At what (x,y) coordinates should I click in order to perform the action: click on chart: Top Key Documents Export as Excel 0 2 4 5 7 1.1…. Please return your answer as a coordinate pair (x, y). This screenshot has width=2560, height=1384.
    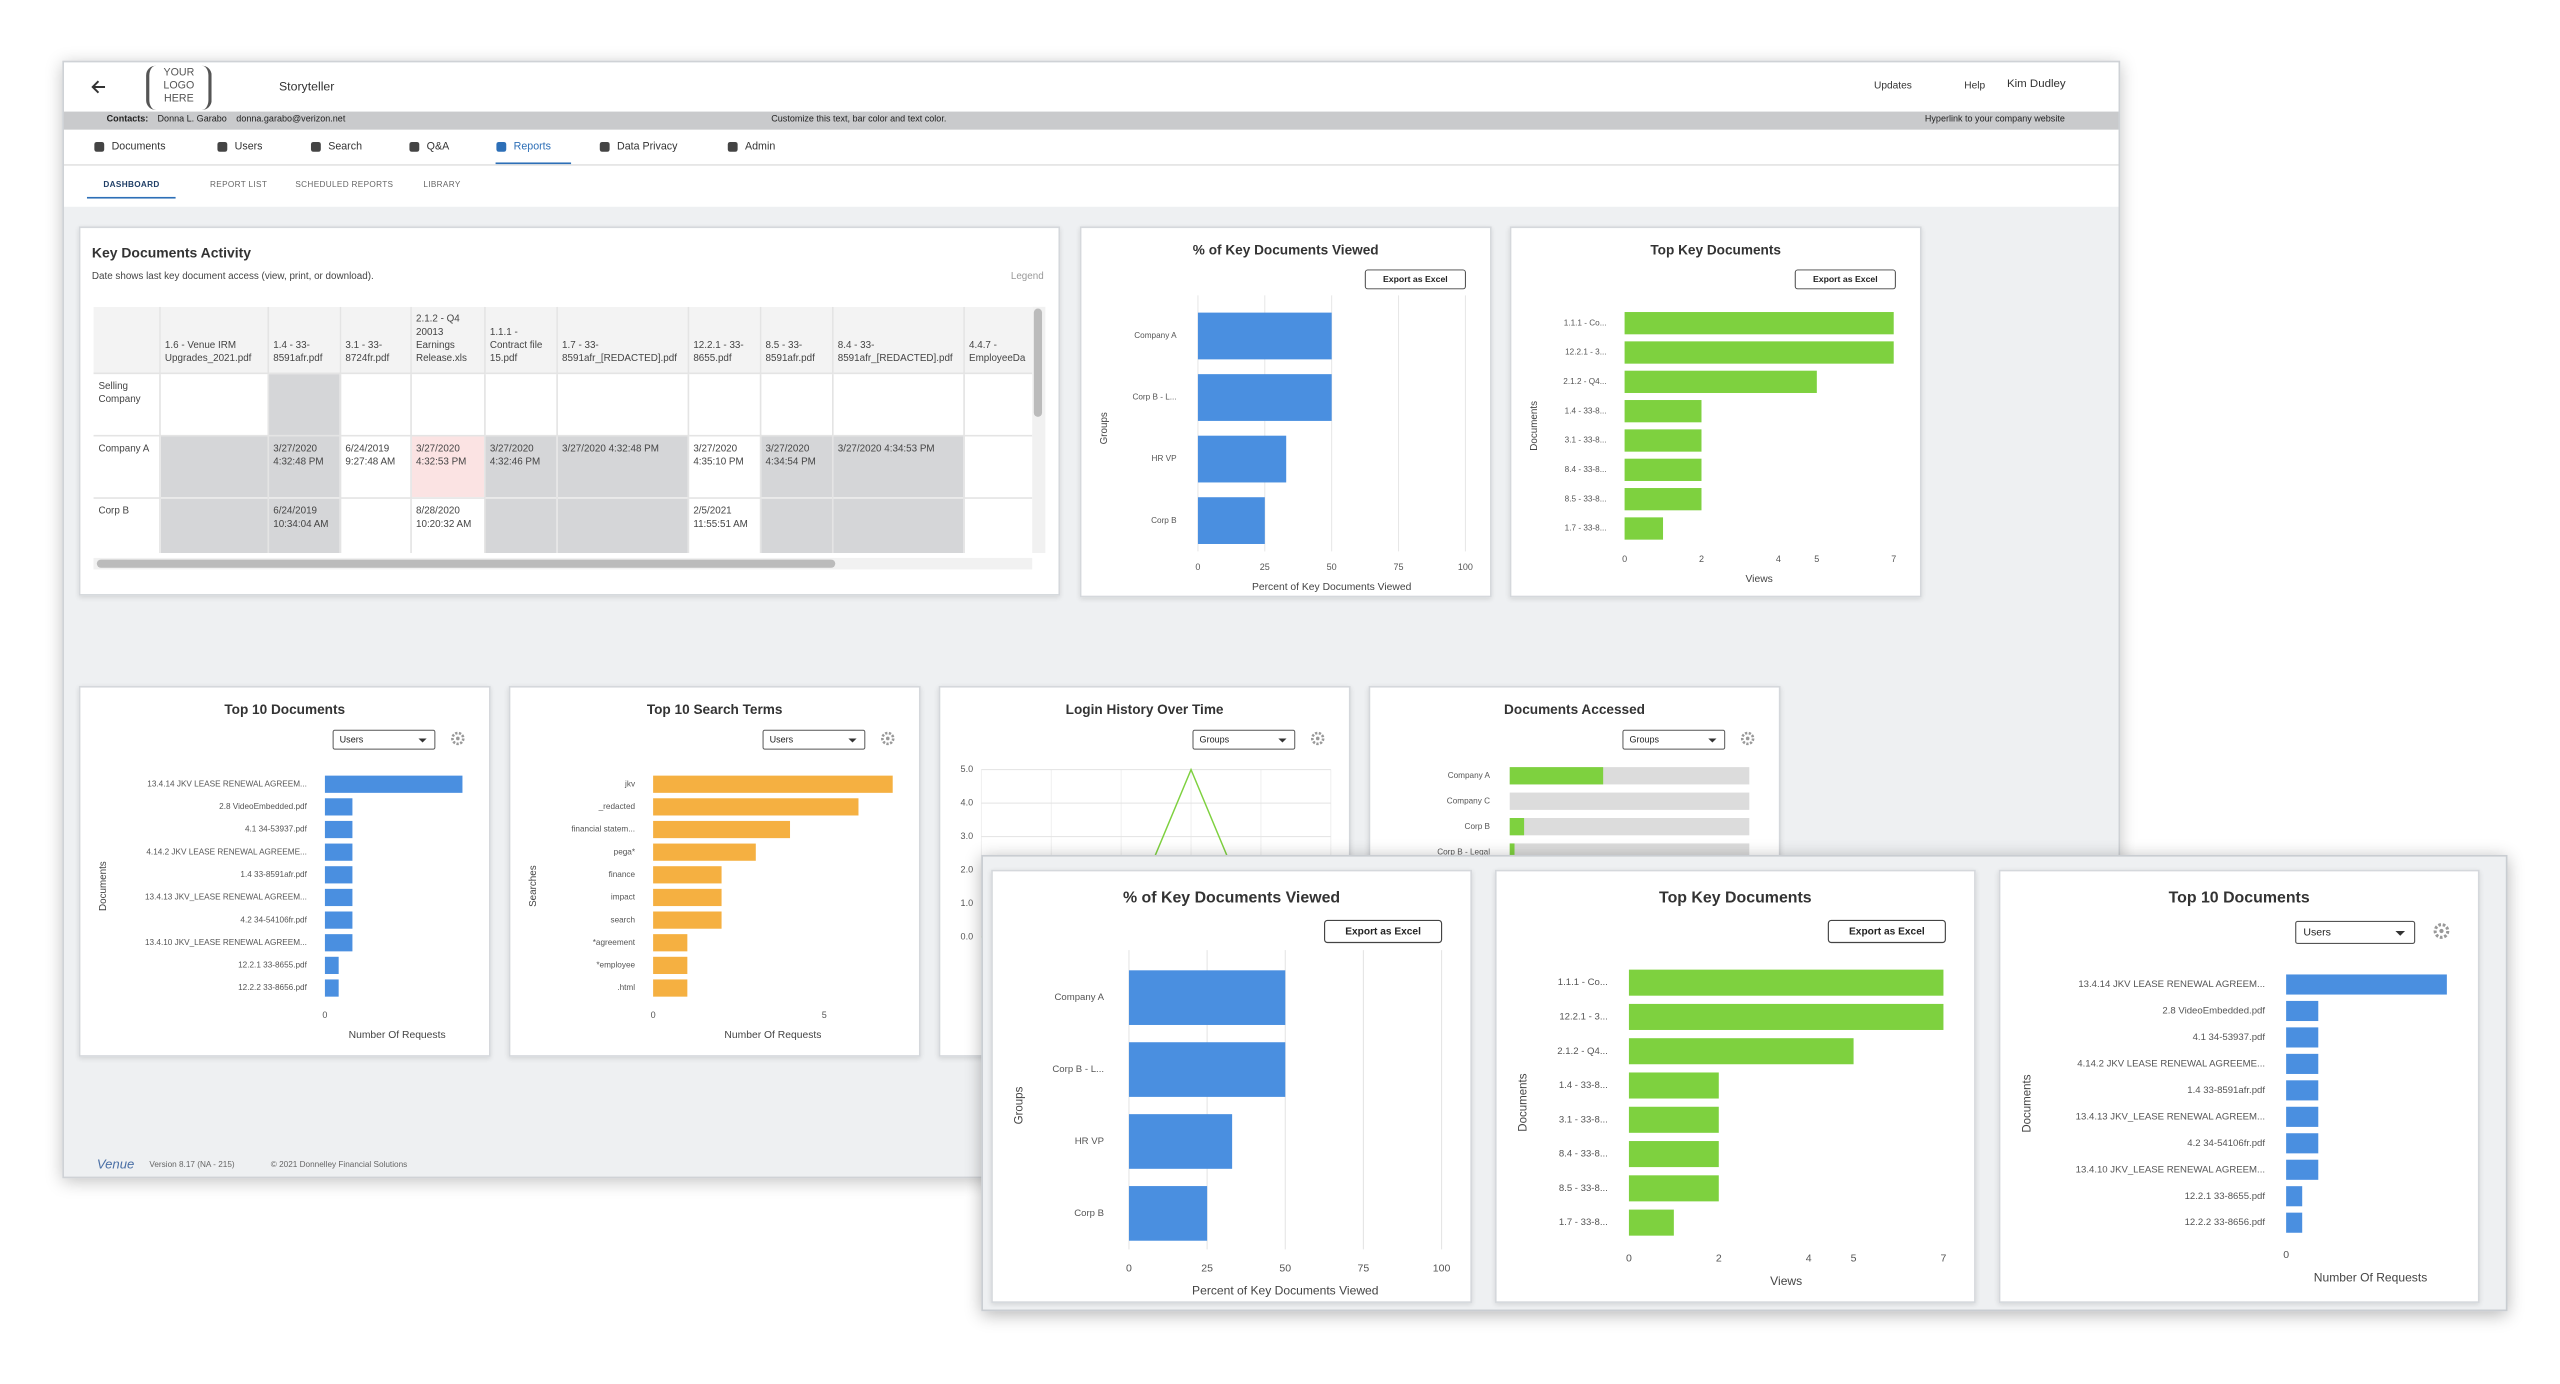
    Looking at the image, I should click on (1712, 414).